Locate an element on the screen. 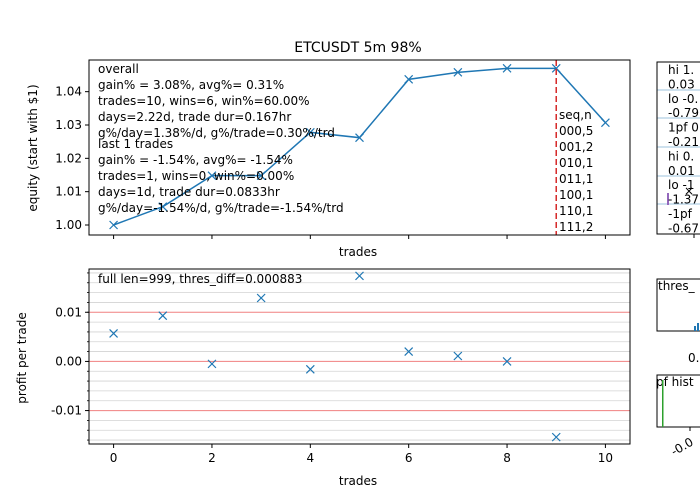  profit-x-label: trades is located at coordinates (358, 481).